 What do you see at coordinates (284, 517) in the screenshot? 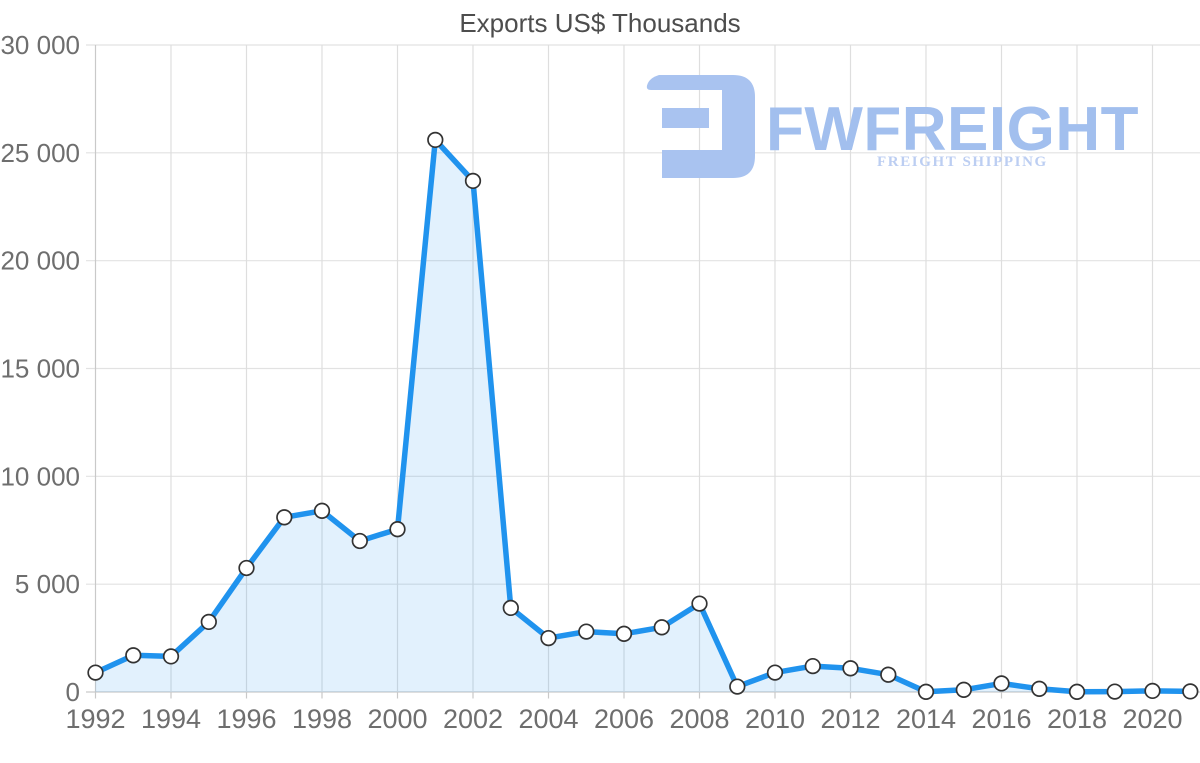
I see `data-point-1997` at bounding box center [284, 517].